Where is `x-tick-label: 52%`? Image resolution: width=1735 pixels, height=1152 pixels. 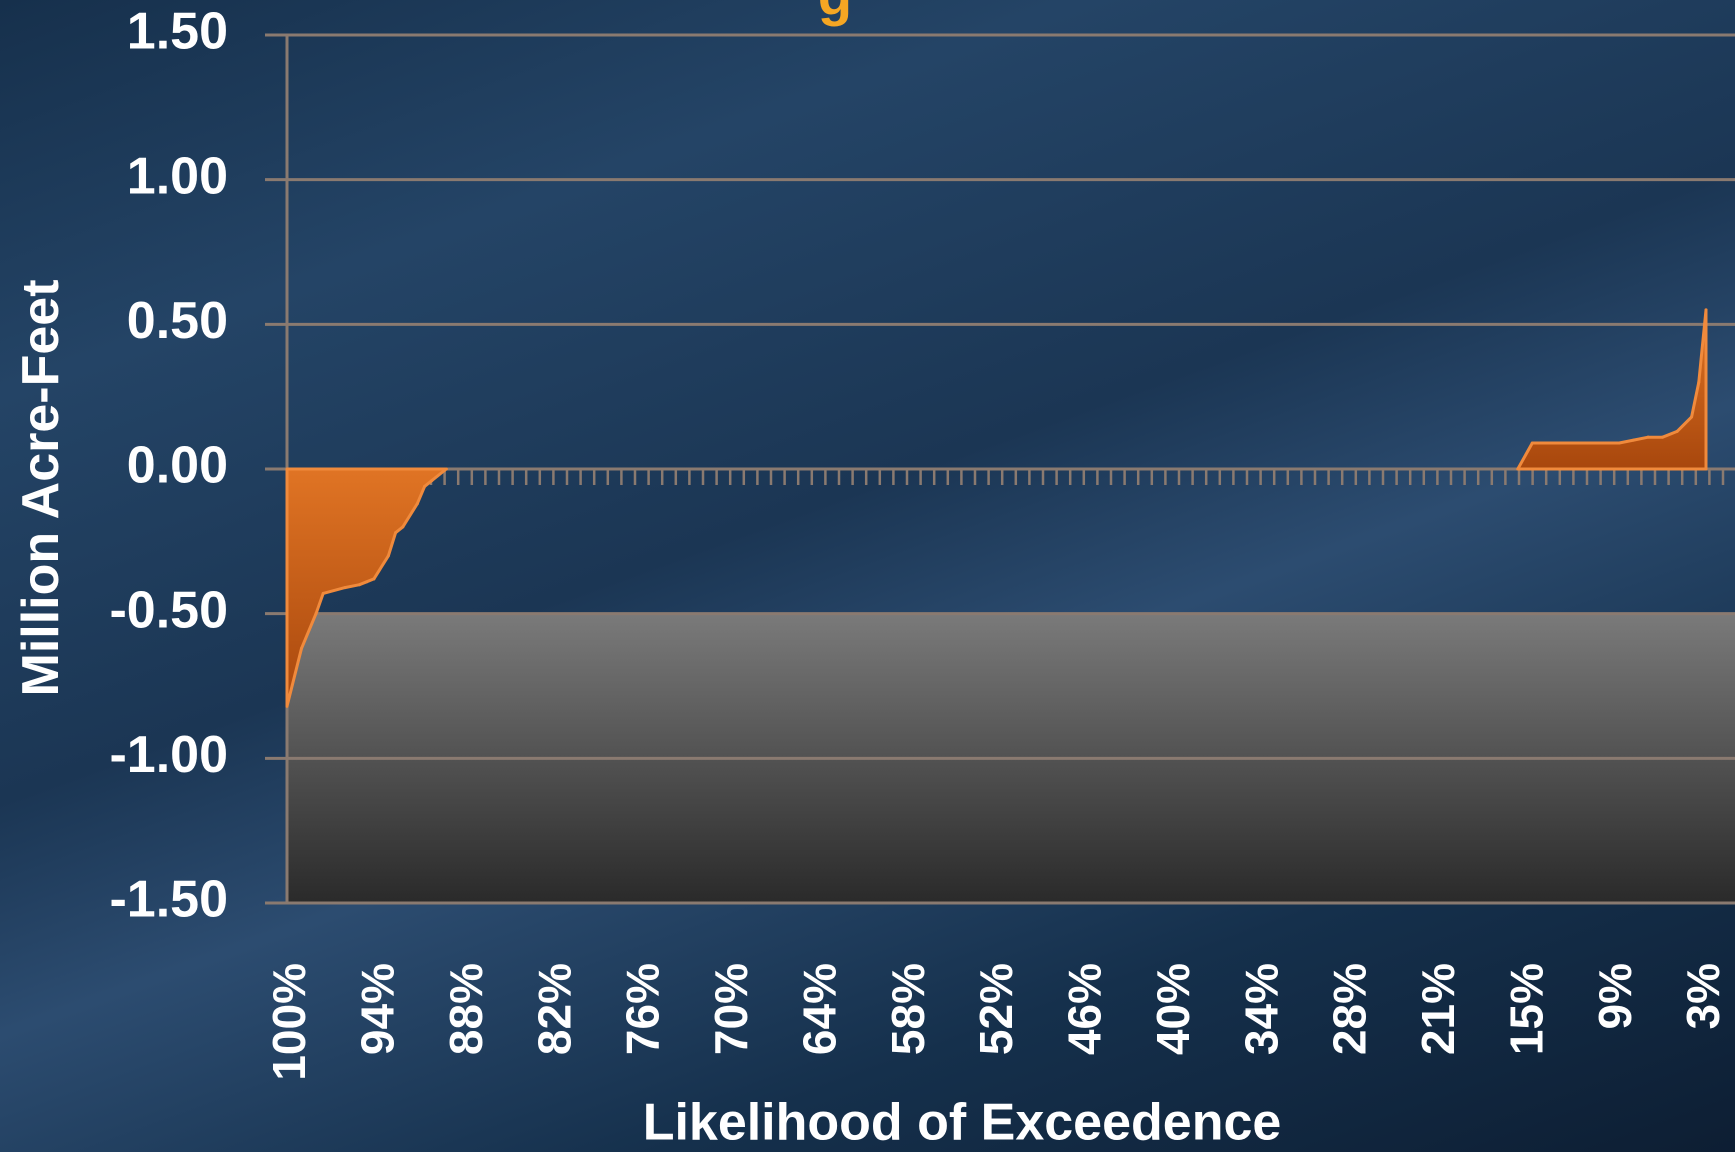 x-tick-label: 52% is located at coordinates (996, 1009).